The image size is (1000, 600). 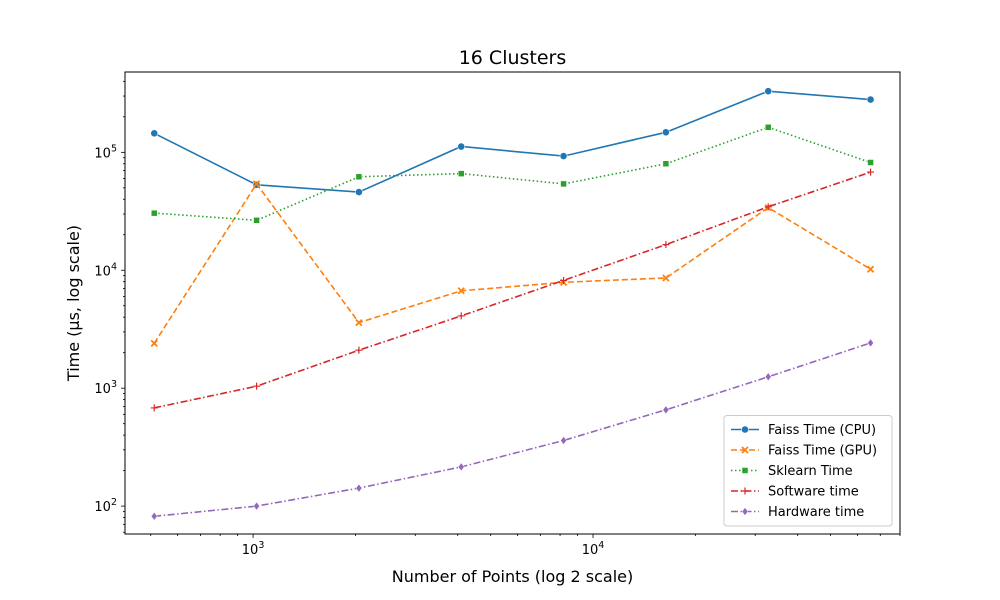 What do you see at coordinates (253, 549) in the screenshot?
I see `x-tick-label: 10³` at bounding box center [253, 549].